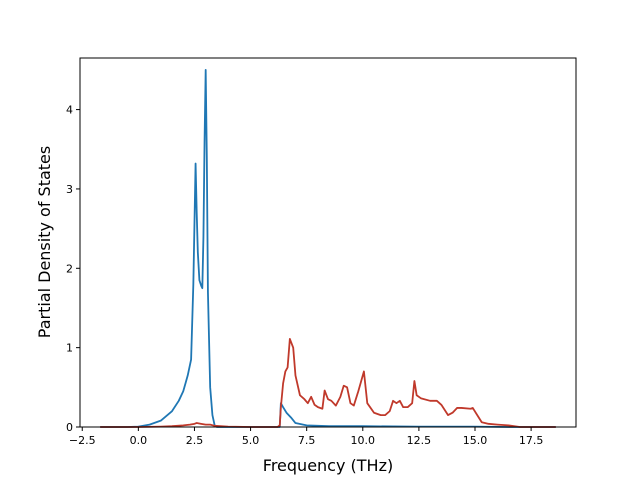 Image resolution: width=640 pixels, height=484 pixels. What do you see at coordinates (69, 189) in the screenshot?
I see `y-tick-label: 3` at bounding box center [69, 189].